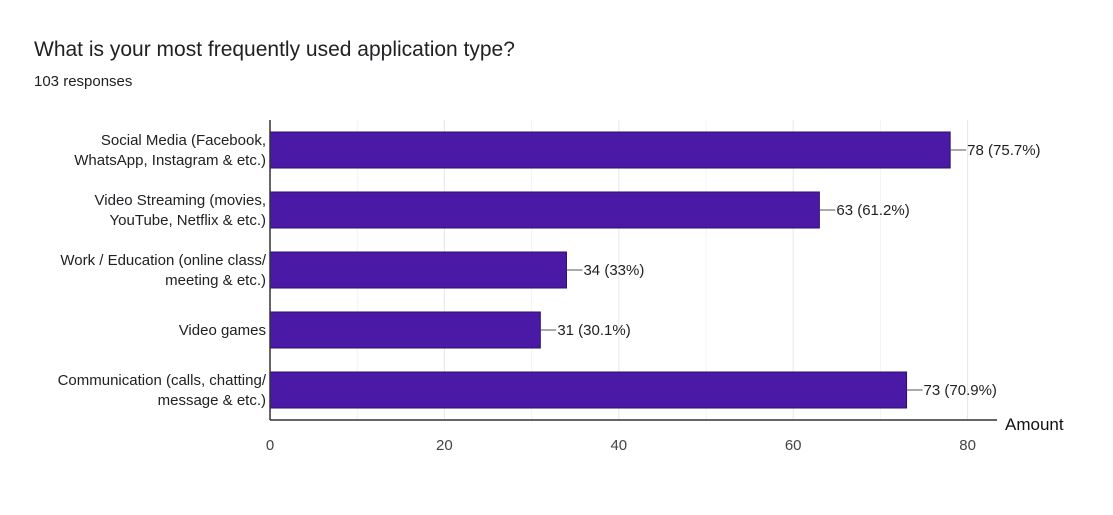 The width and height of the screenshot is (1113, 515). I want to click on data-label: 63 (61.2%), so click(872, 210).